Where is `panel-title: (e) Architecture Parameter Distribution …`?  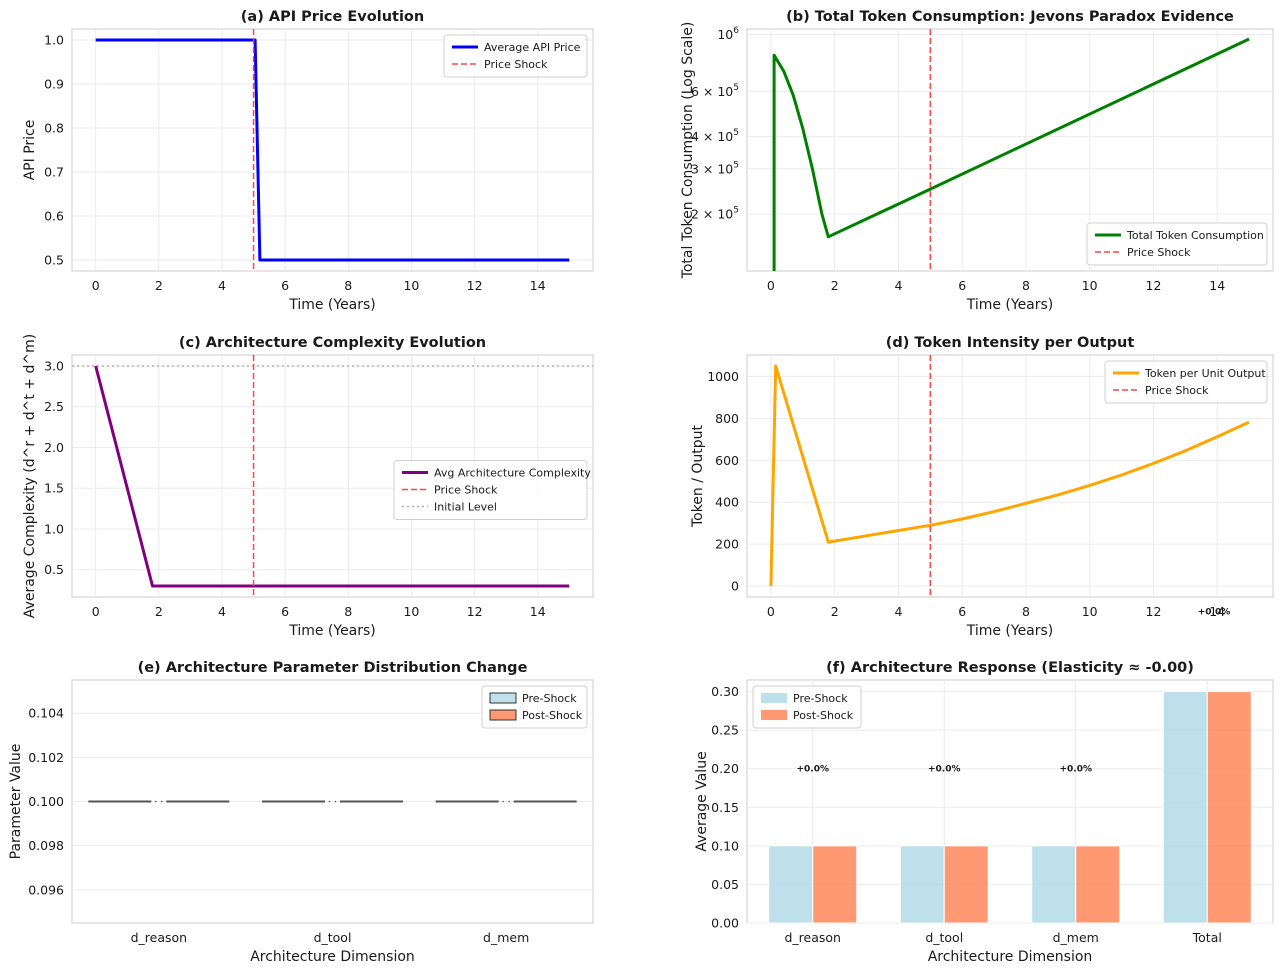 panel-title: (e) Architecture Parameter Distribution … is located at coordinates (333, 668).